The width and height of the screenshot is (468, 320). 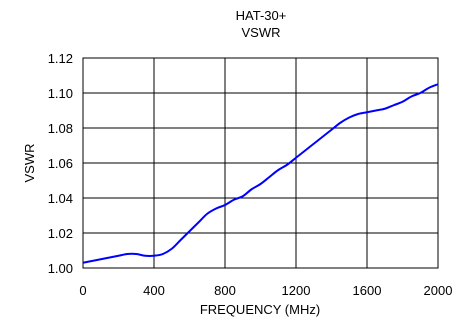 What do you see at coordinates (60, 128) in the screenshot?
I see `y-tick-label: 1.08` at bounding box center [60, 128].